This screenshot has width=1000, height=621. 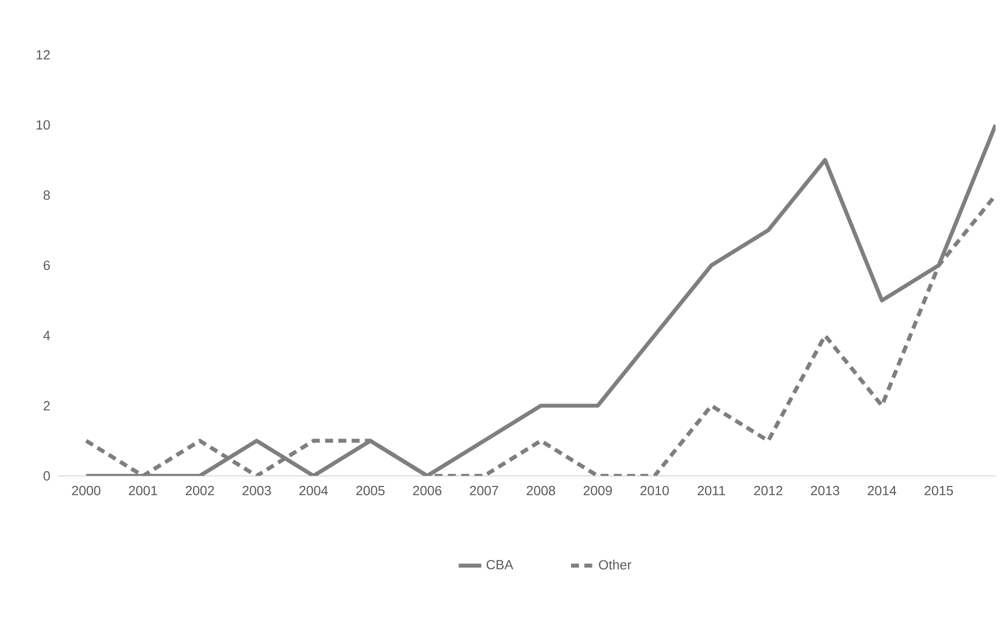 What do you see at coordinates (370, 491) in the screenshot?
I see `x-tick-label: 2005` at bounding box center [370, 491].